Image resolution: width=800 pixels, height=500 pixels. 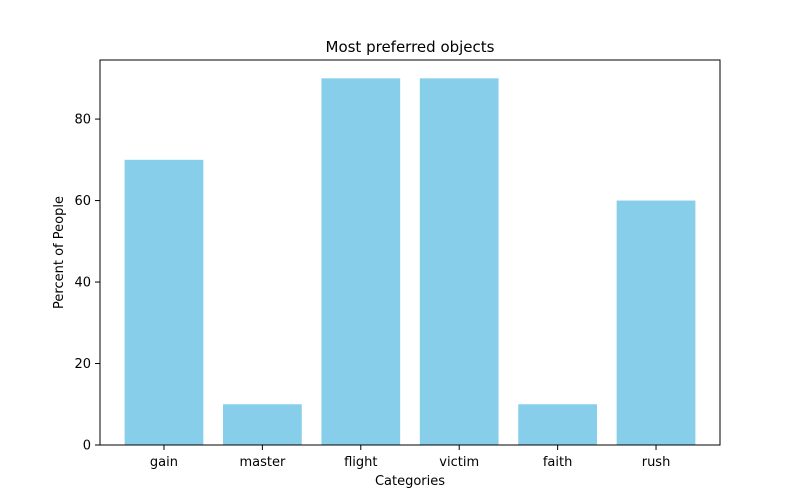 I want to click on x-tick-label: faith, so click(x=558, y=462).